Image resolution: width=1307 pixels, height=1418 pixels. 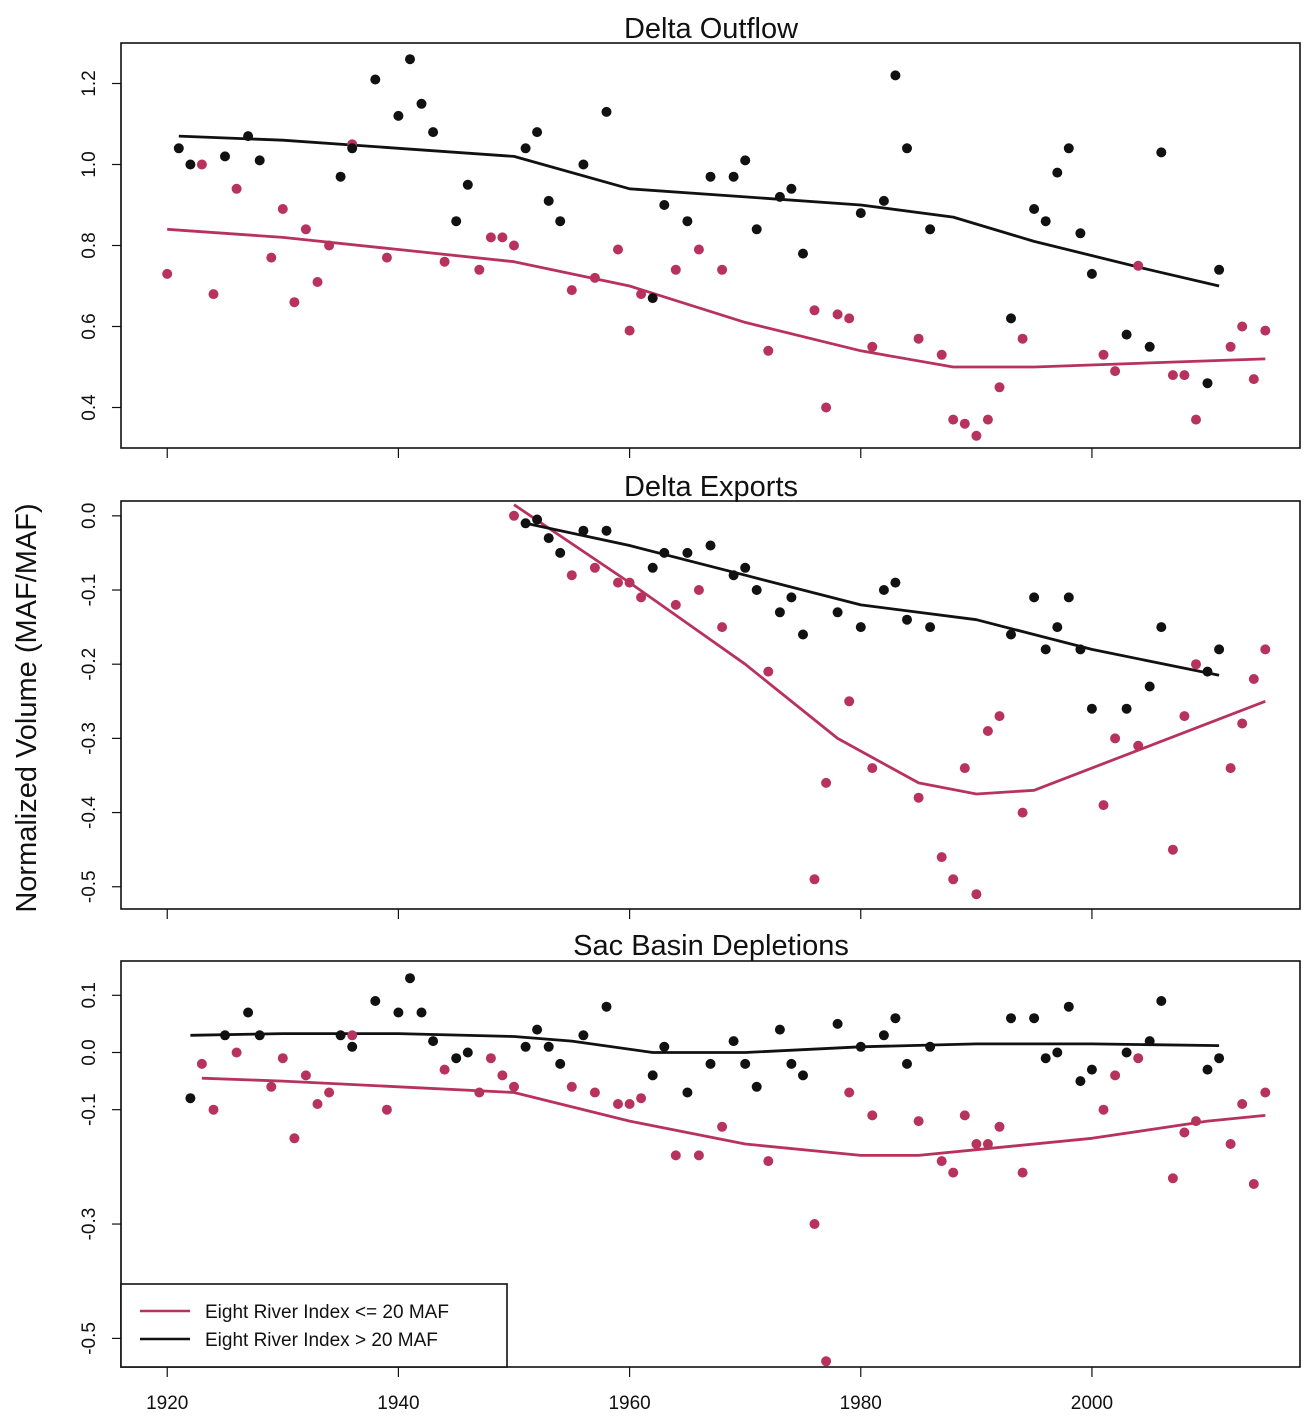 I want to click on y-axis: 0.0 -0.1 -0.2 -0.3 -0.4 -0.5, so click(x=100, y=703).